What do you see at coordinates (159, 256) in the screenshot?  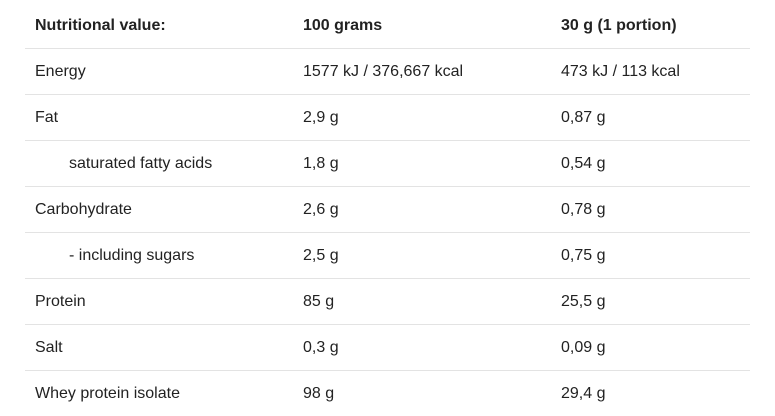 I see `row-label: - including sugars` at bounding box center [159, 256].